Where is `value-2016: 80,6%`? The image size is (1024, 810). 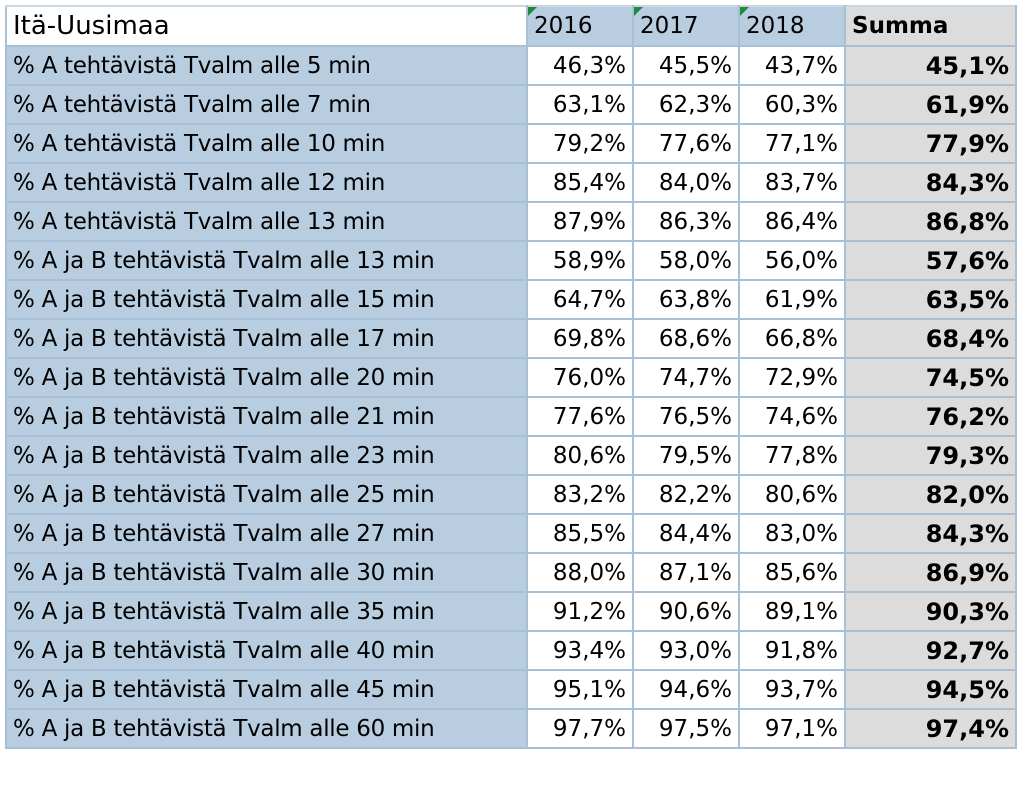
value-2016: 80,6% is located at coordinates (580, 455).